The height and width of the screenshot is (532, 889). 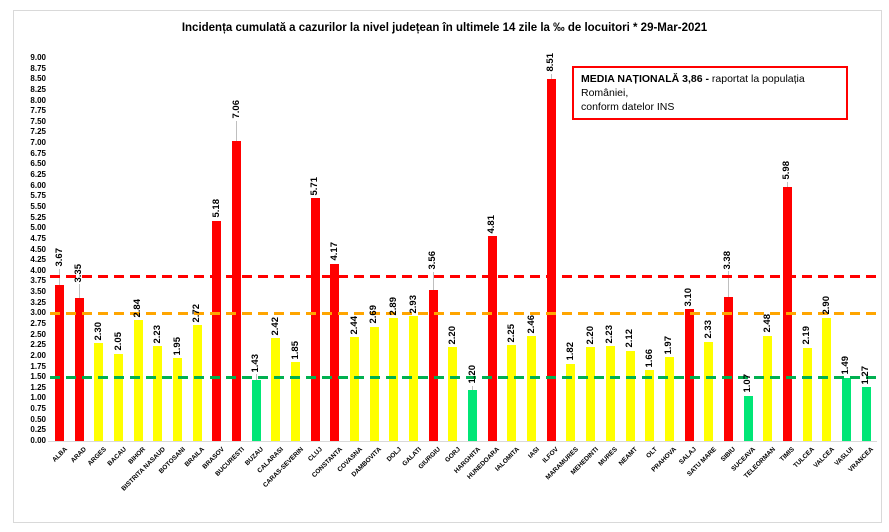 What do you see at coordinates (806, 335) in the screenshot?
I see `bar-value-label: 2.19` at bounding box center [806, 335].